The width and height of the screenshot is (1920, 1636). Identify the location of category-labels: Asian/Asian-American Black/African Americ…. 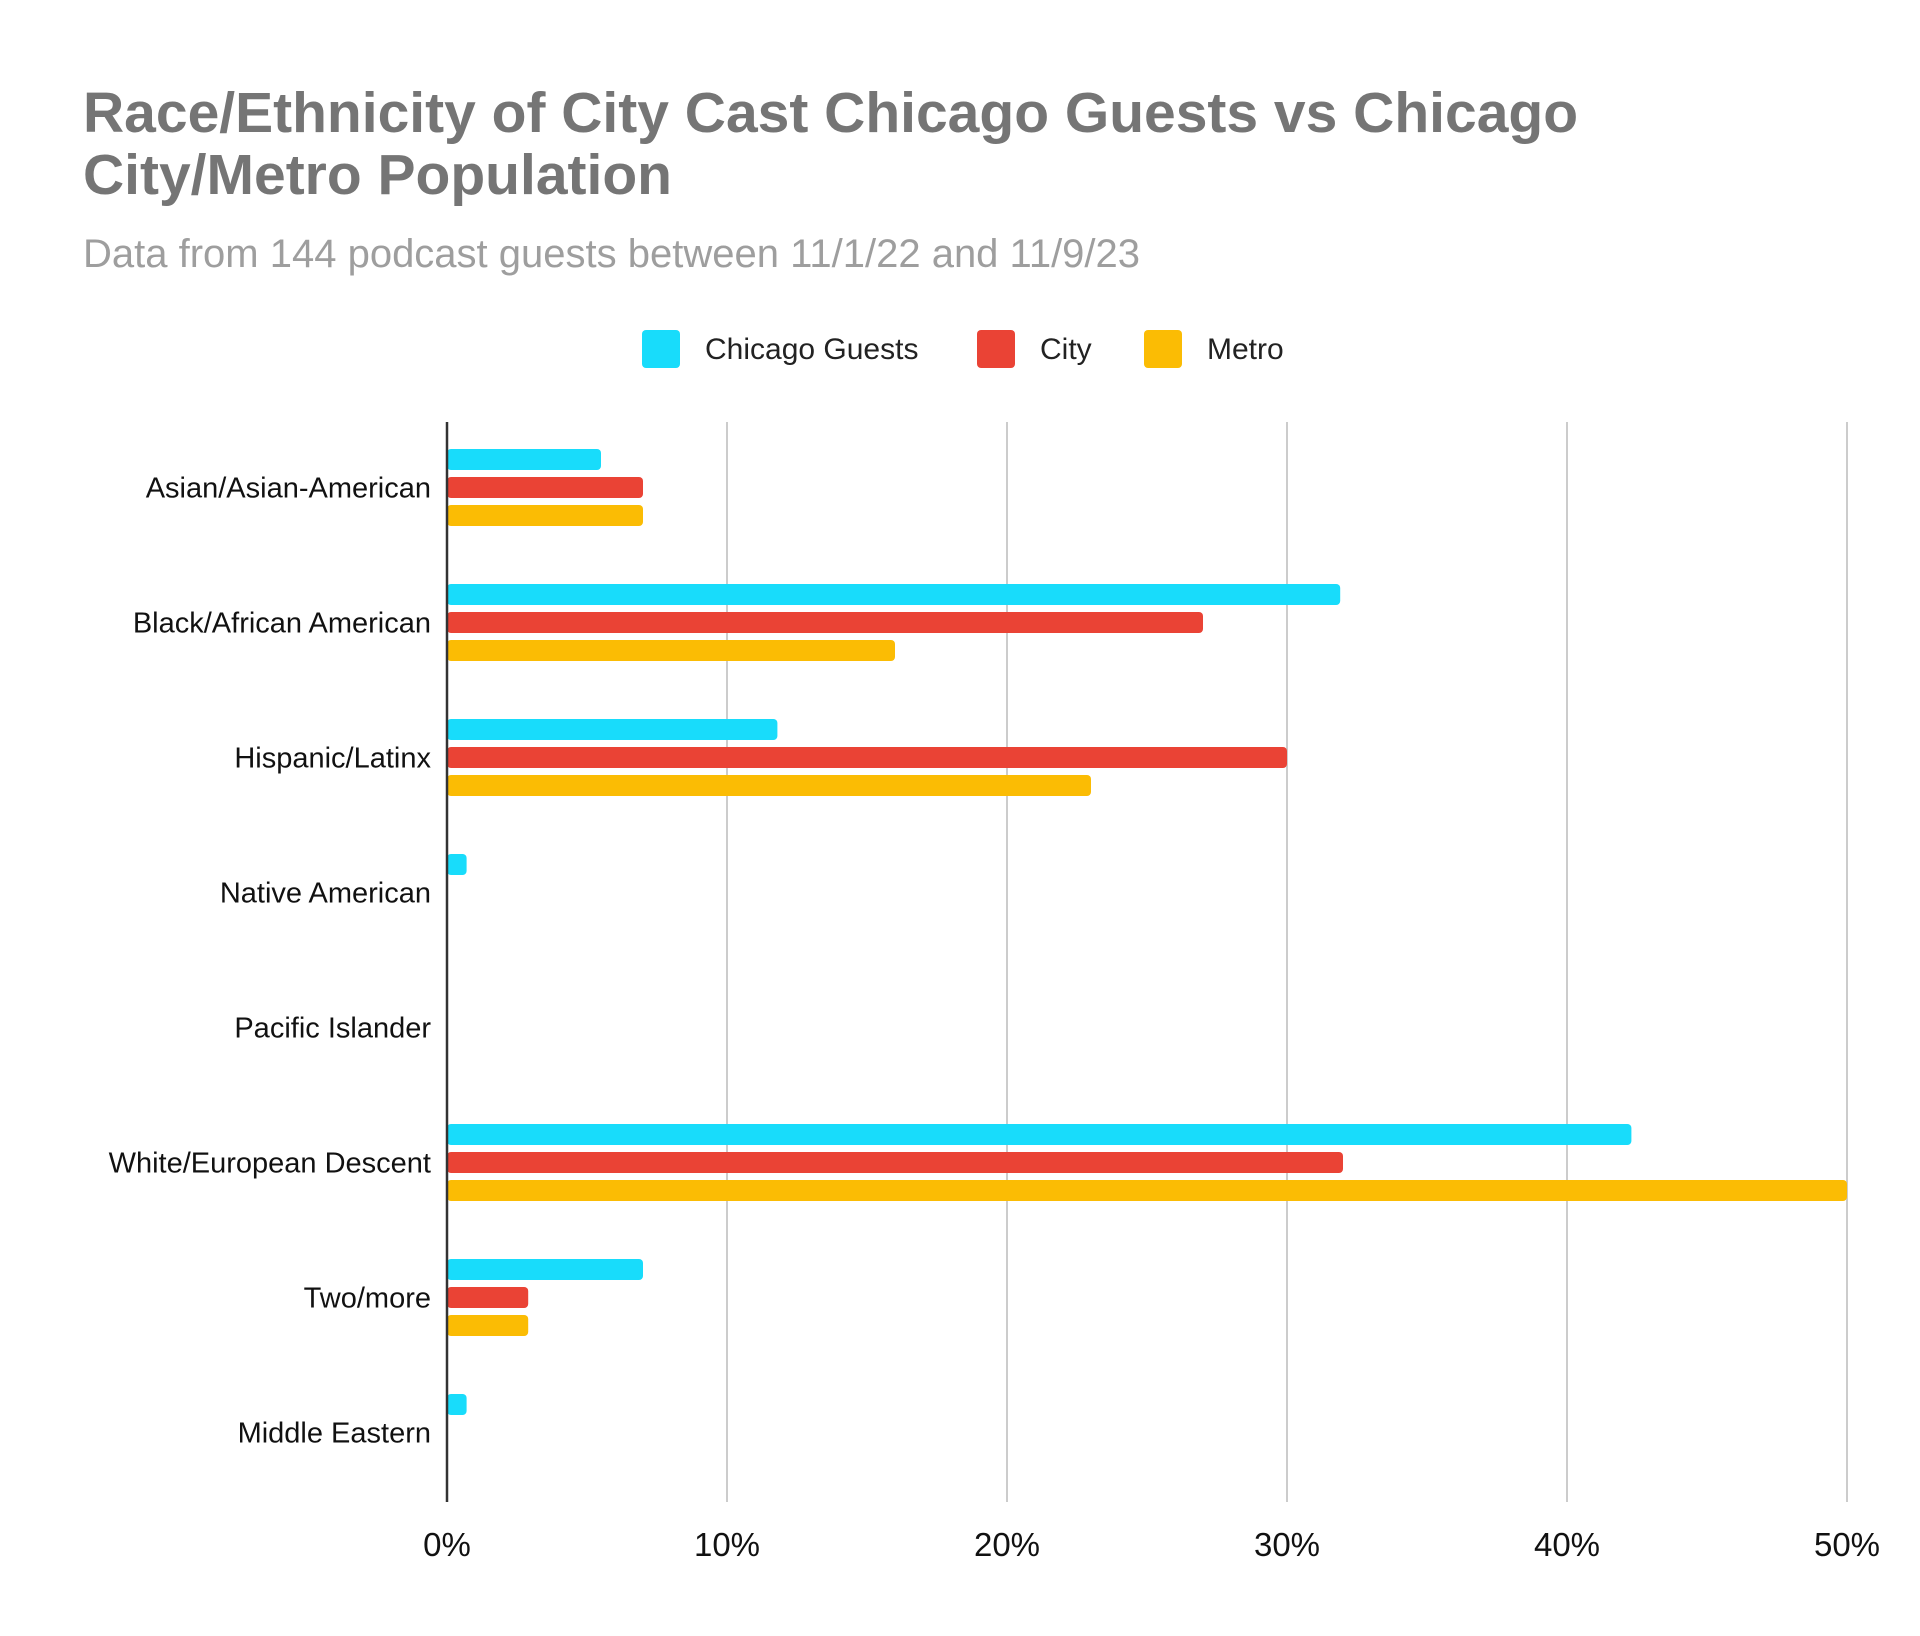
(270, 961).